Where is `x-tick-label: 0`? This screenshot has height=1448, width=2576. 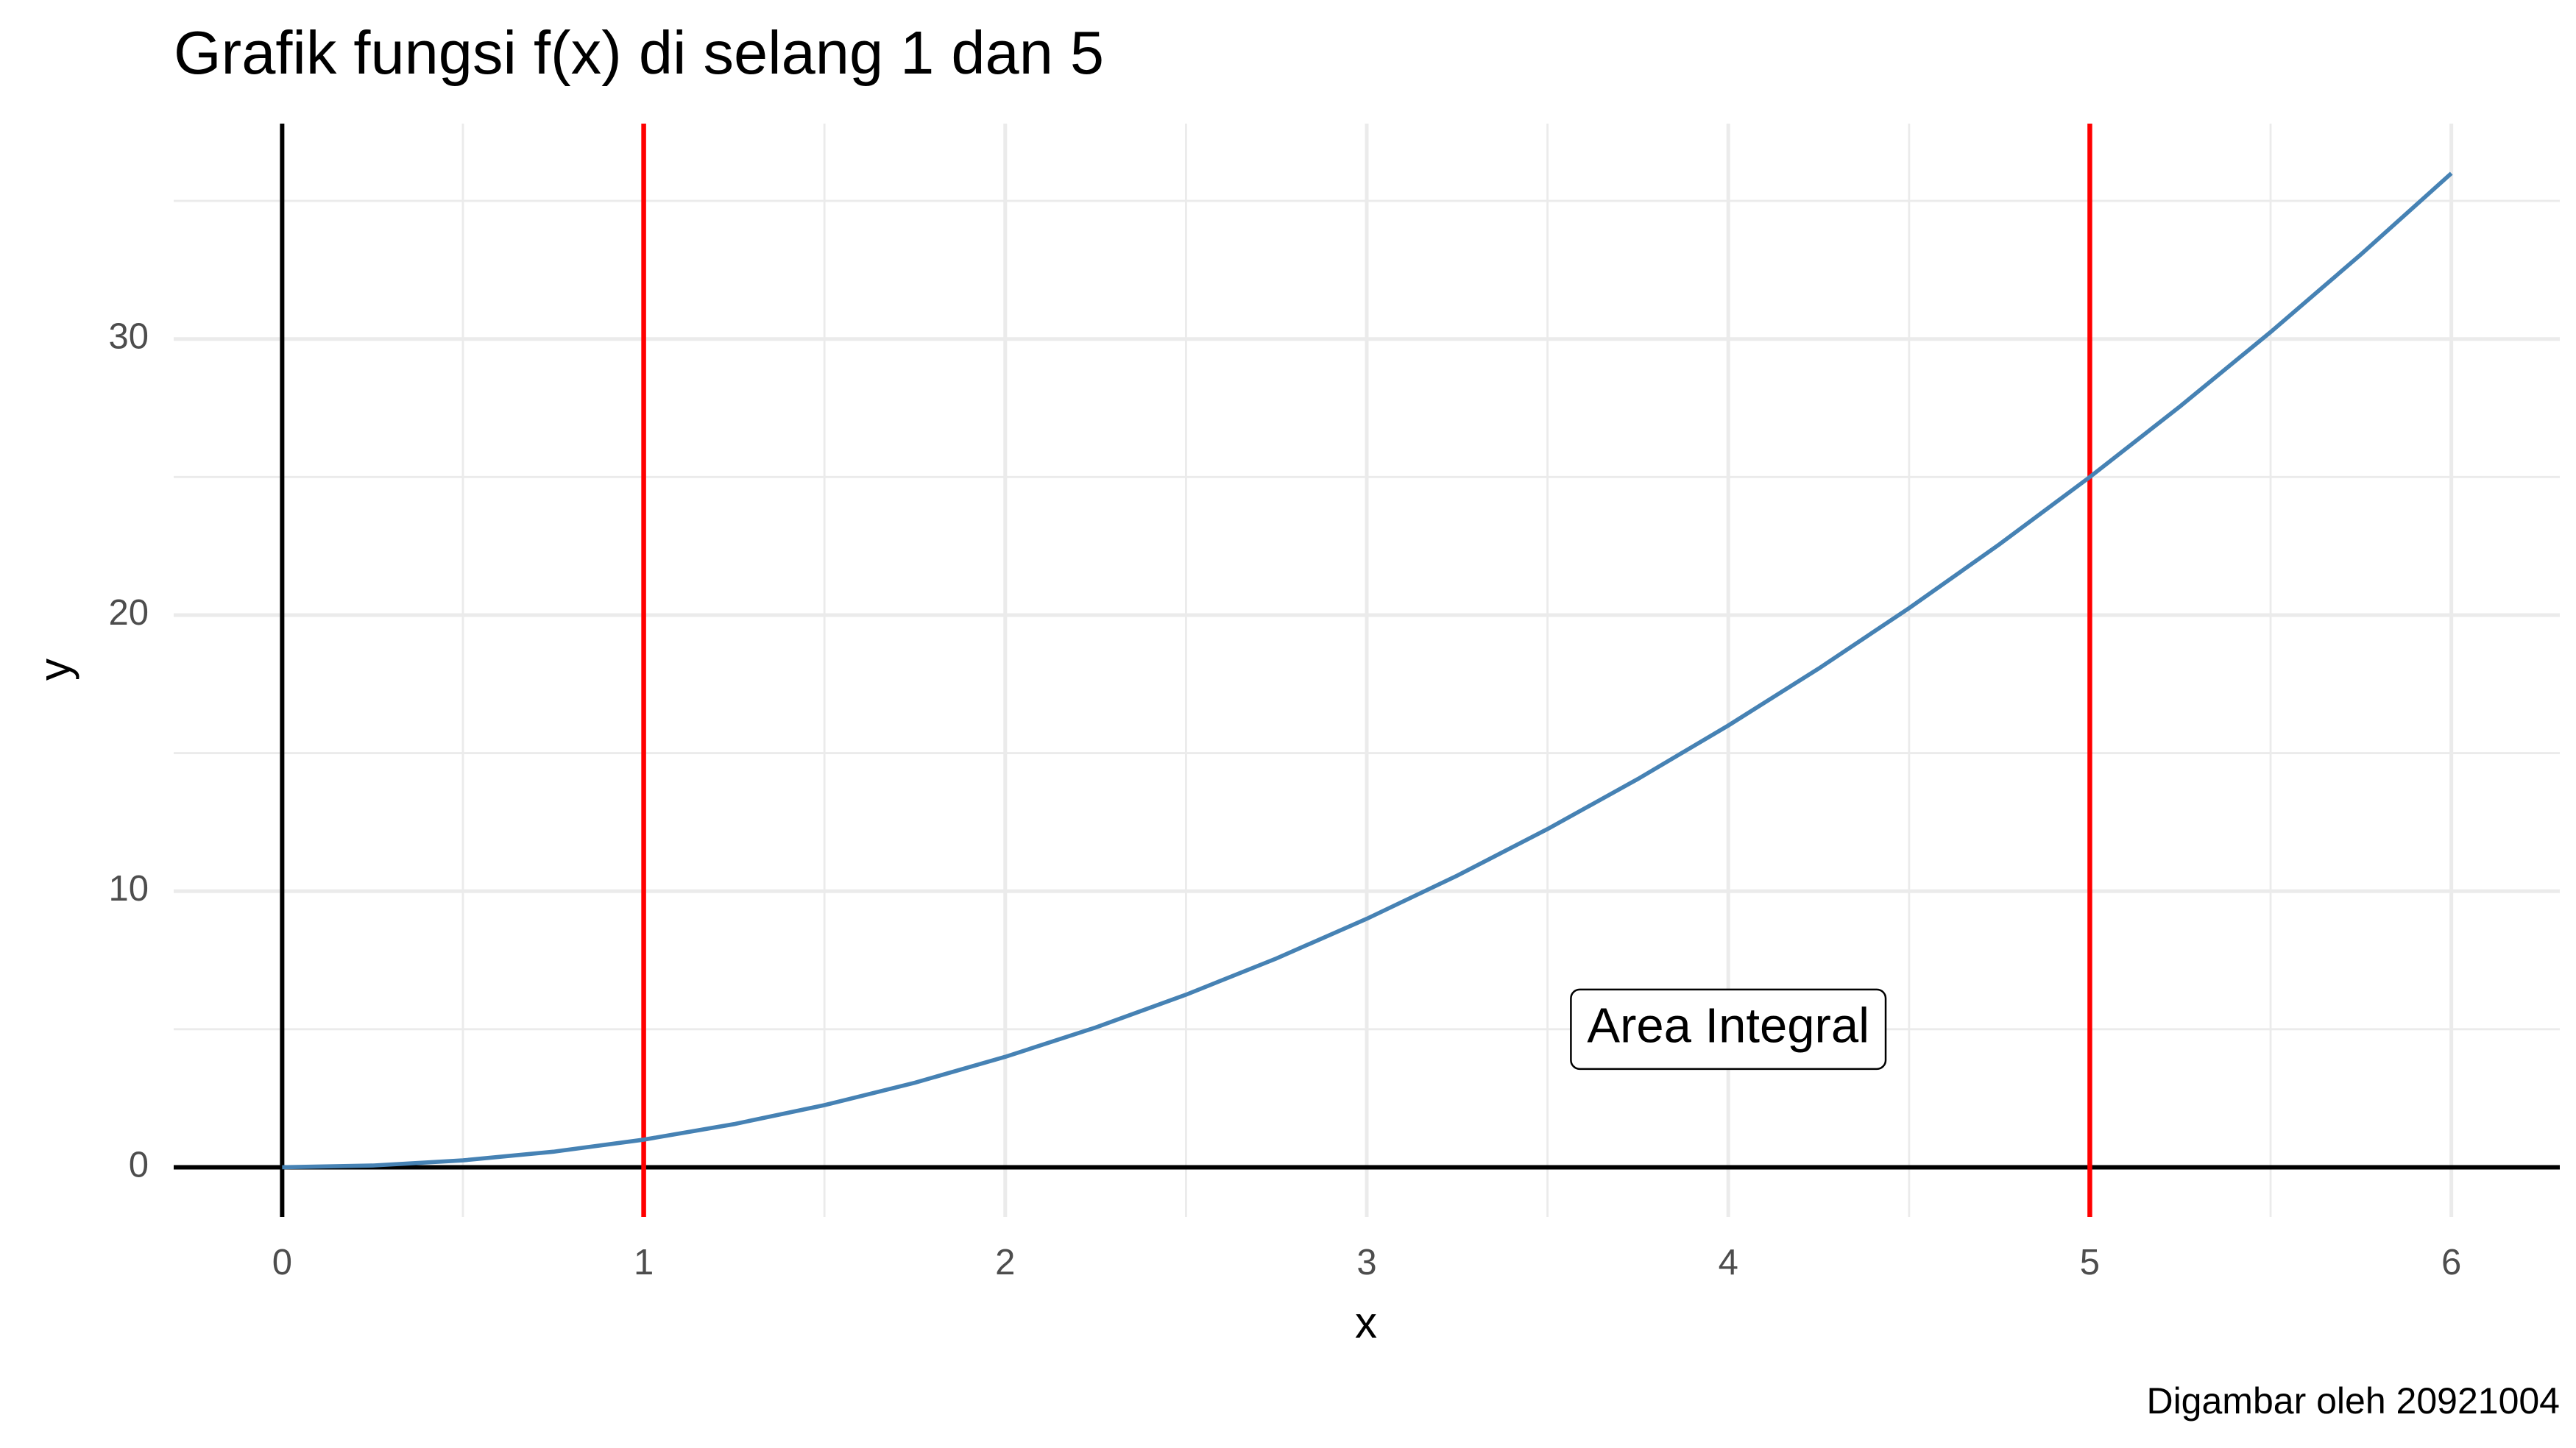
x-tick-label: 0 is located at coordinates (282, 1262).